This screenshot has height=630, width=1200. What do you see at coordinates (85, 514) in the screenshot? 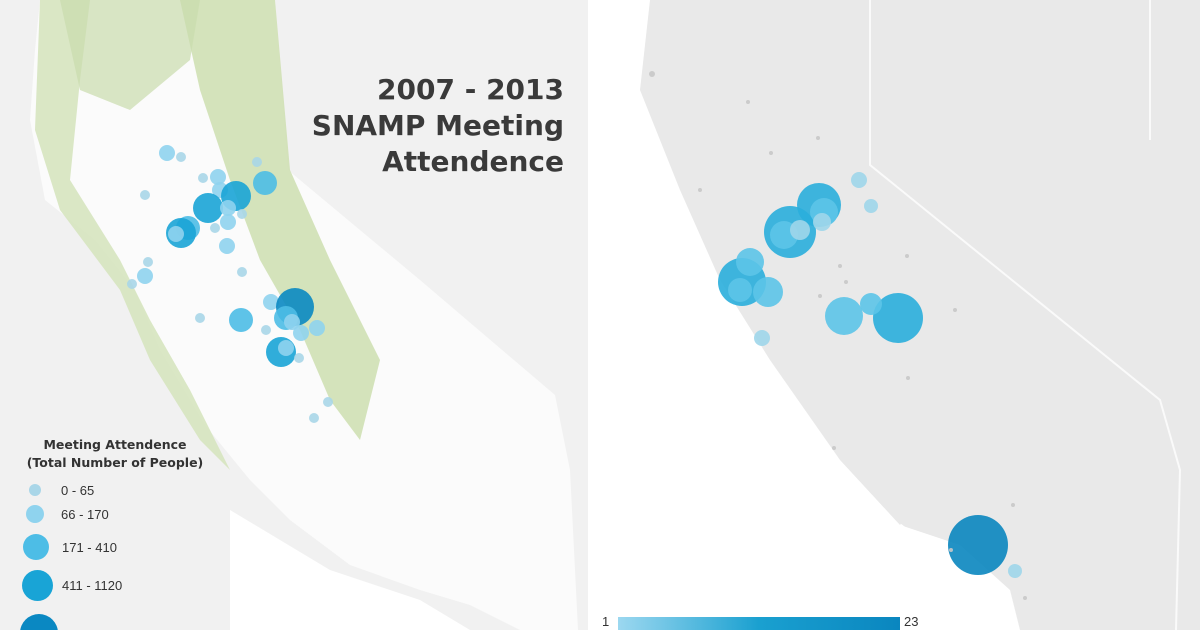
I see `legend-label: 66 - 170` at bounding box center [85, 514].